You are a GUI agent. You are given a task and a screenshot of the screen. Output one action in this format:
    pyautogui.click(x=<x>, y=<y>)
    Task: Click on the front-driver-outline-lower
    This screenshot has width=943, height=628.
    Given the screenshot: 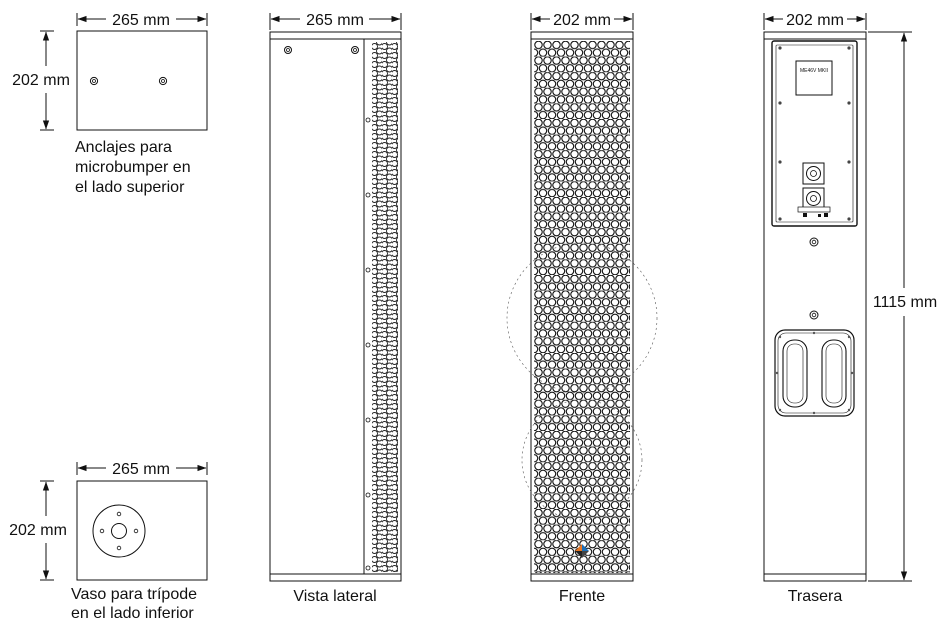 What is the action you would take?
    pyautogui.click(x=582, y=460)
    